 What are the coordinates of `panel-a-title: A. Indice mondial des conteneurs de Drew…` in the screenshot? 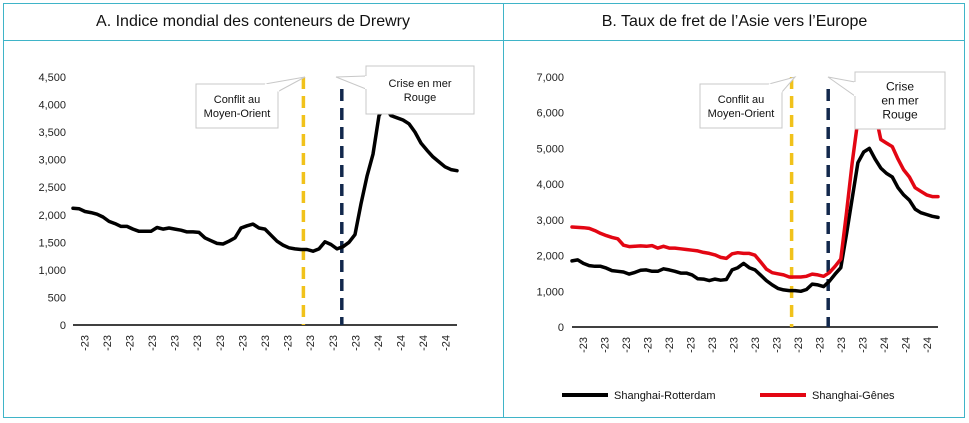 It's located at (253, 21).